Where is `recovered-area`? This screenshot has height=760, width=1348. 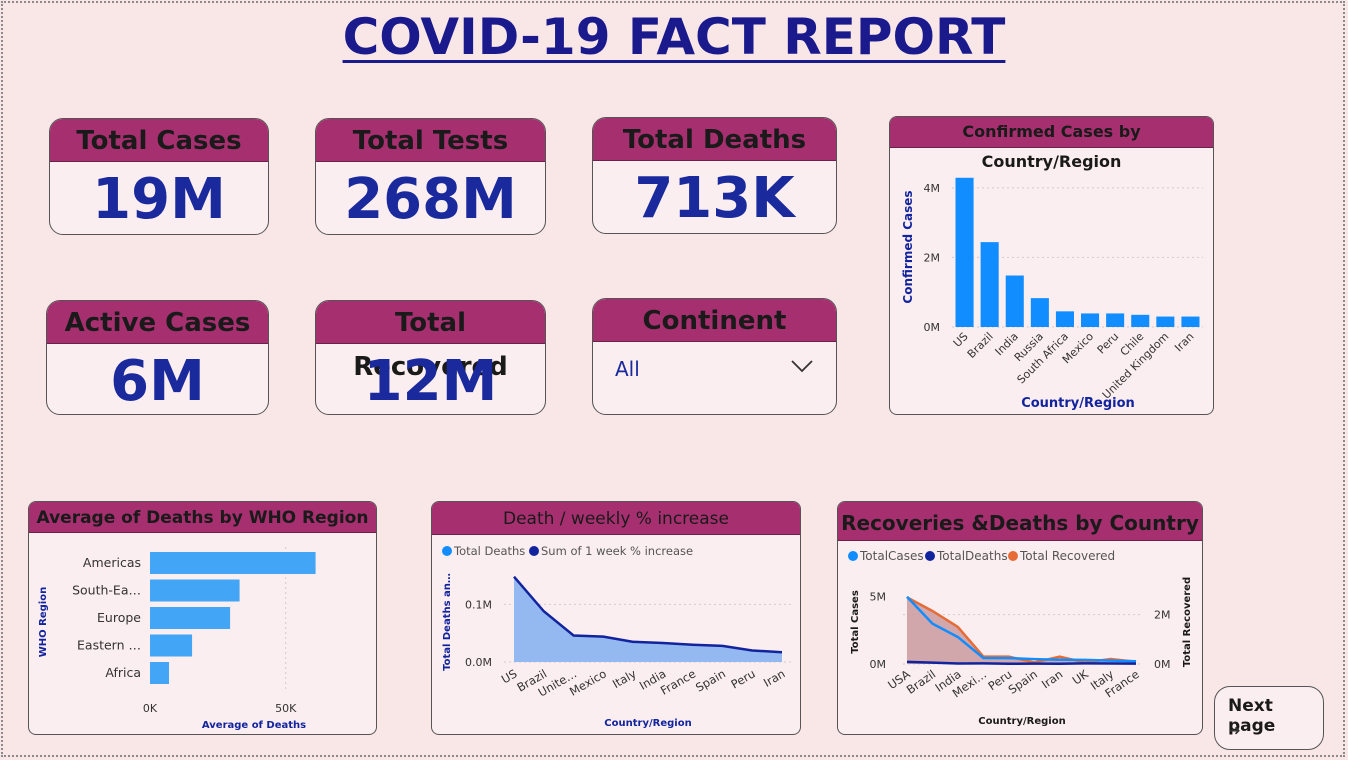
recovered-area is located at coordinates (1021, 630).